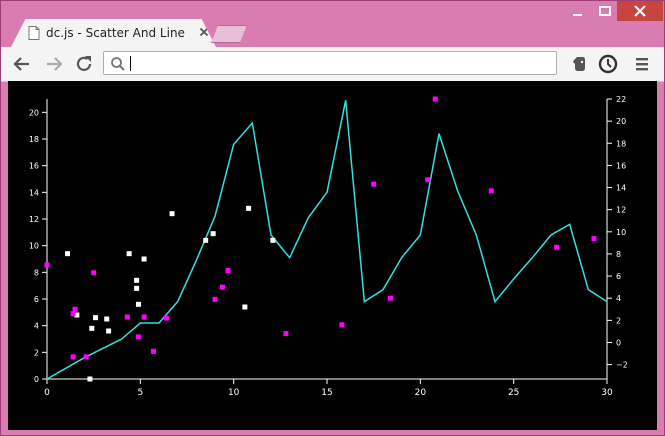 This screenshot has width=665, height=436. Describe the element at coordinates (34, 112) in the screenshot. I see `y-left-tick-label: 20` at that location.